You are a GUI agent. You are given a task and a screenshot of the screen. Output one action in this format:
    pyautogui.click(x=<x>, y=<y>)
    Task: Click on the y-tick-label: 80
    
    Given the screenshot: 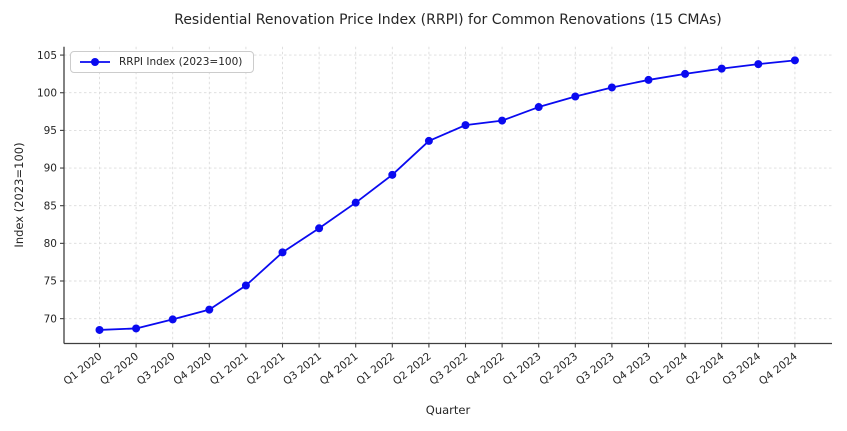 What is the action you would take?
    pyautogui.click(x=50, y=244)
    